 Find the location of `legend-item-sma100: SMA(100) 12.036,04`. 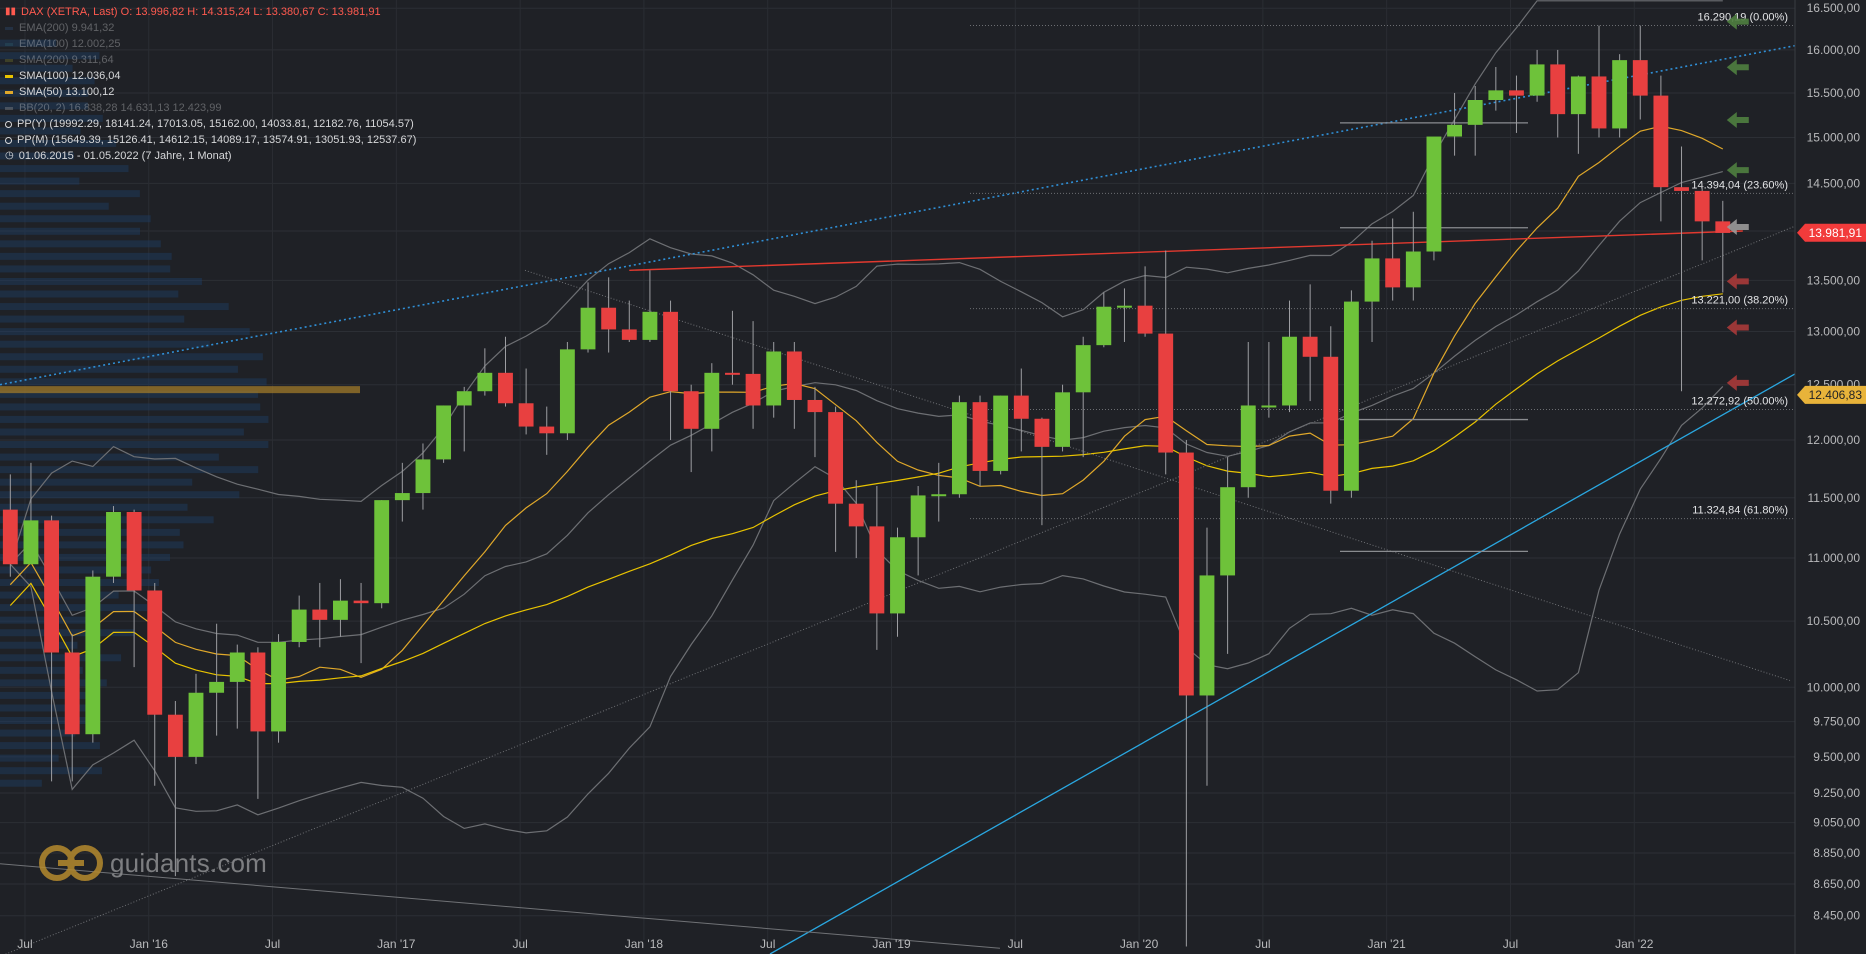

legend-item-sma100: SMA(100) 12.036,04 is located at coordinates (210, 76).